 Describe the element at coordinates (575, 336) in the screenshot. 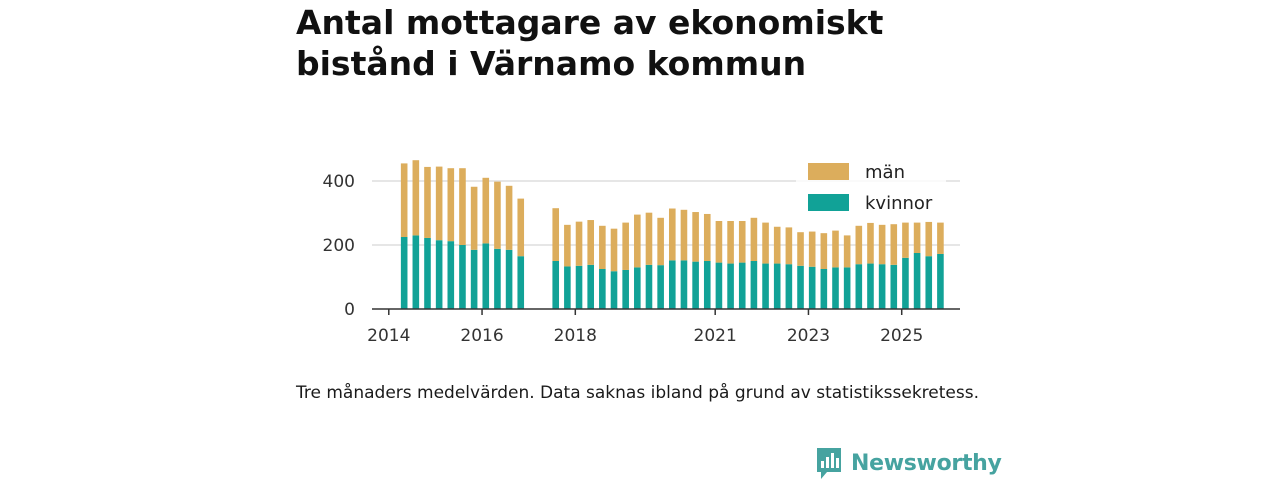

I see `x-tick-label: 2018` at that location.